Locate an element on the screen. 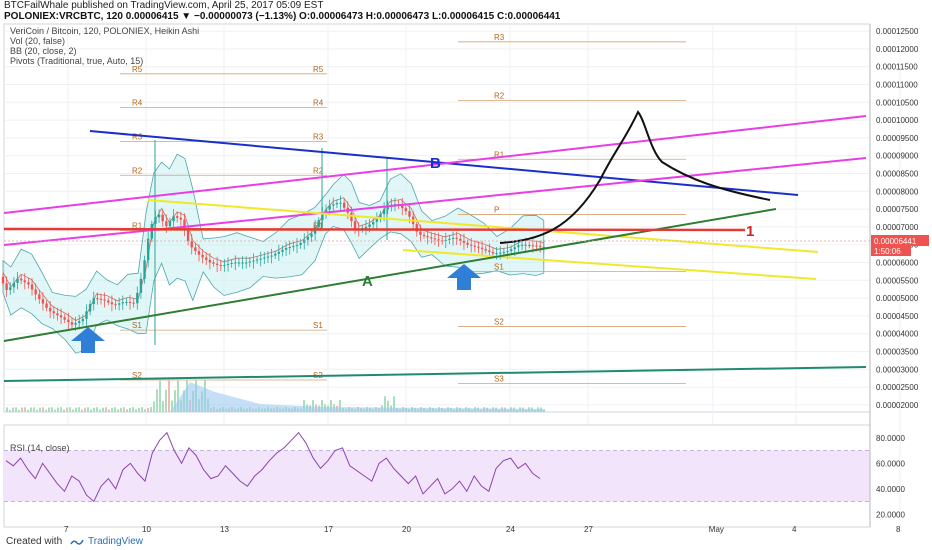 The image size is (932, 550). price-tick-label: 0.00002500 is located at coordinates (897, 387).